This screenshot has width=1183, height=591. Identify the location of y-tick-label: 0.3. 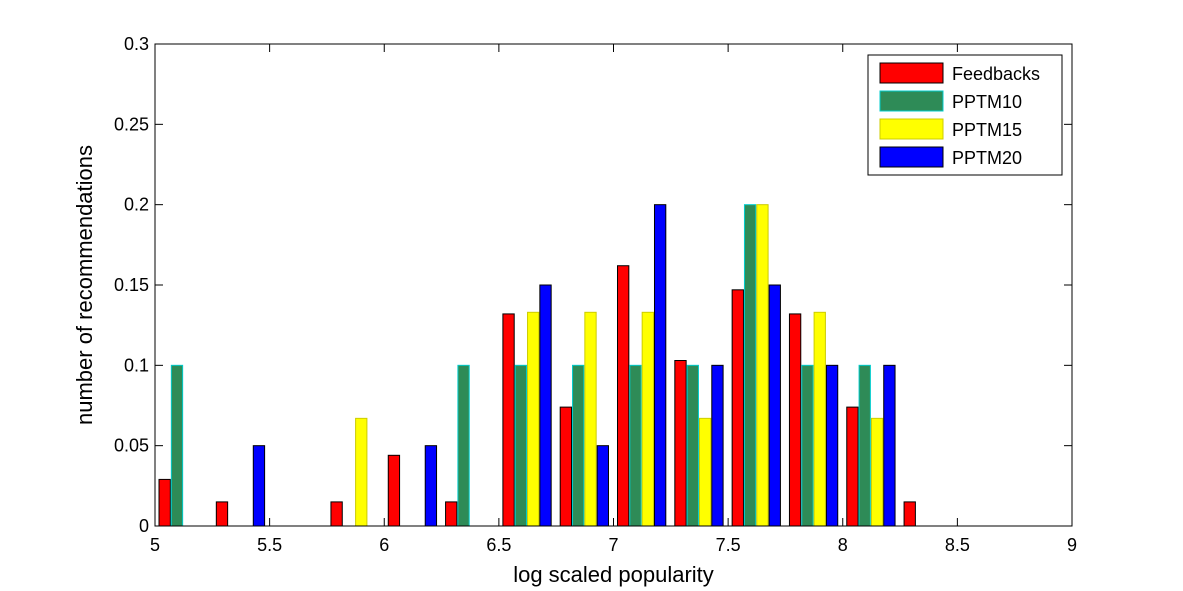
(136, 44).